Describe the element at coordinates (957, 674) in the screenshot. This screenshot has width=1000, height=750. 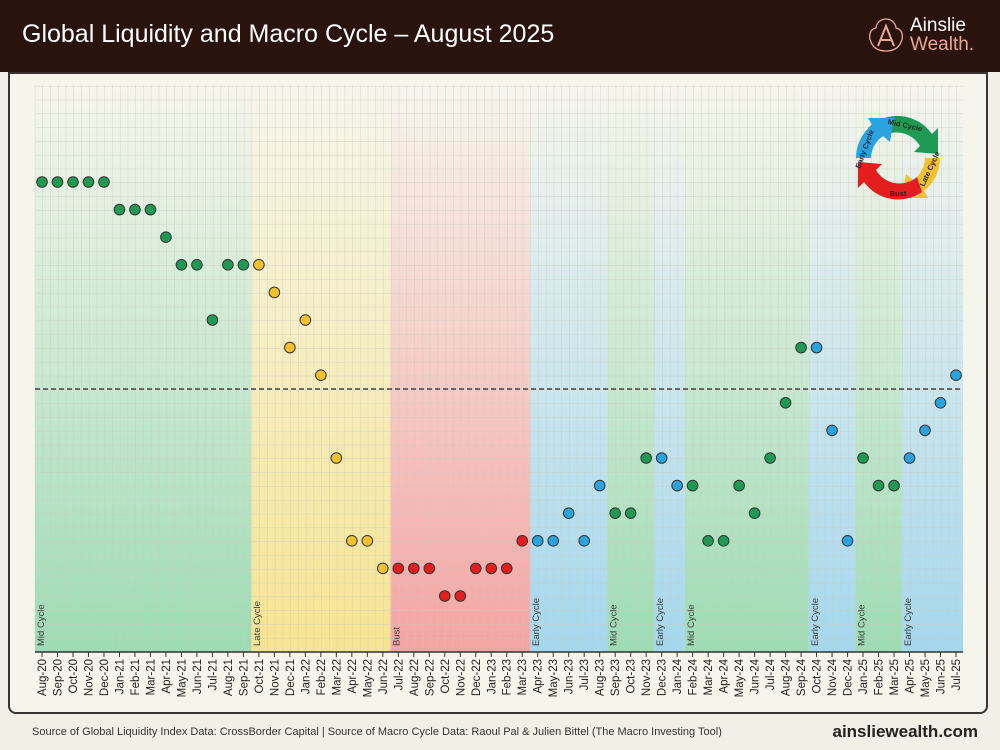
I see `x-tick-label: Jul-25` at that location.